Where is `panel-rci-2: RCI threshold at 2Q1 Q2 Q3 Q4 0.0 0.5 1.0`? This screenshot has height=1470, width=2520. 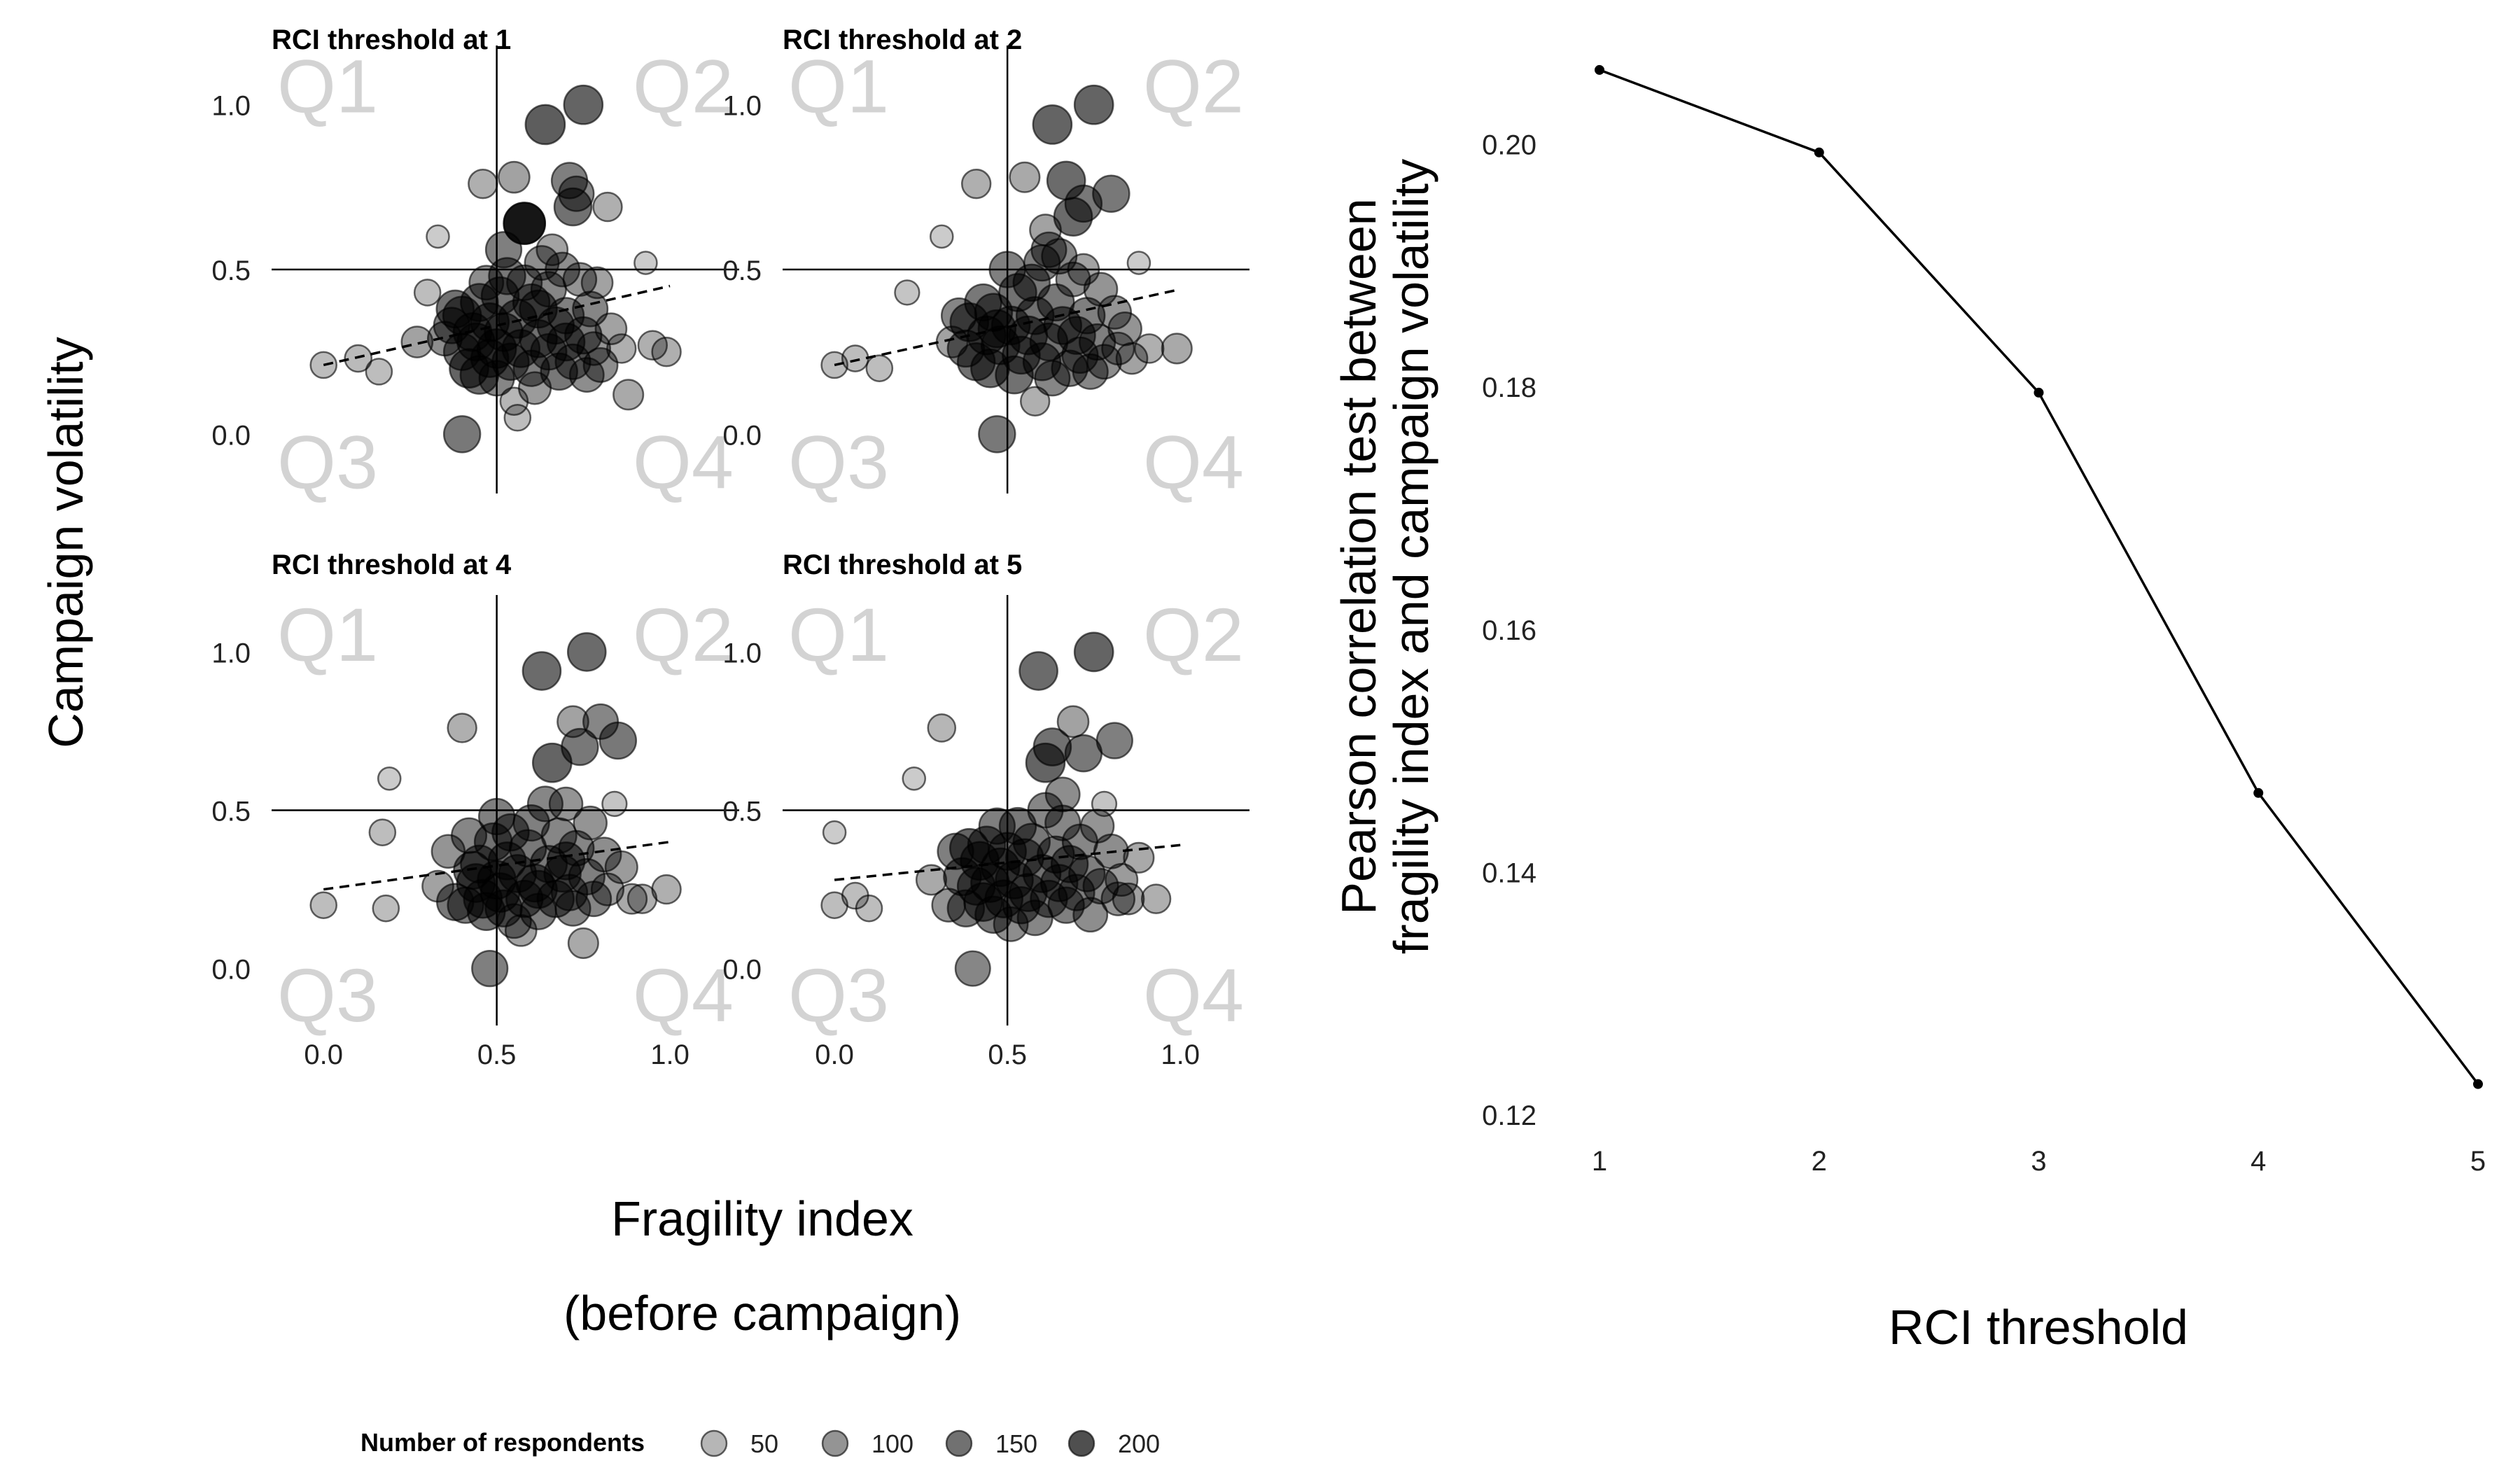 panel-rci-2: RCI threshold at 2Q1 Q2 Q3 Q4 0.0 0.5 1.0 is located at coordinates (986, 264).